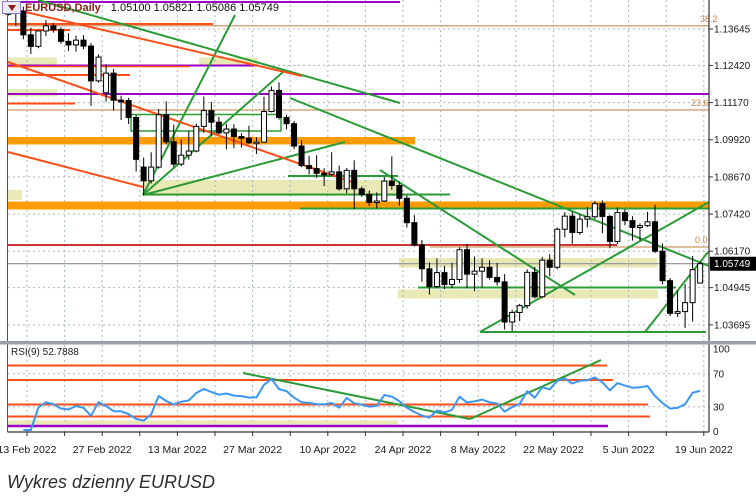 The width and height of the screenshot is (756, 502). Describe the element at coordinates (478, 450) in the screenshot. I see `date-axis-label: 8 May 2022` at that location.